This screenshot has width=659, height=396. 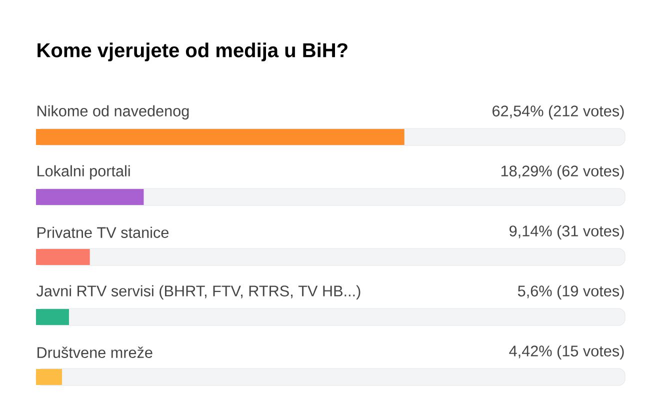 I want to click on data-label: 62,54% (212 votes), so click(x=558, y=112).